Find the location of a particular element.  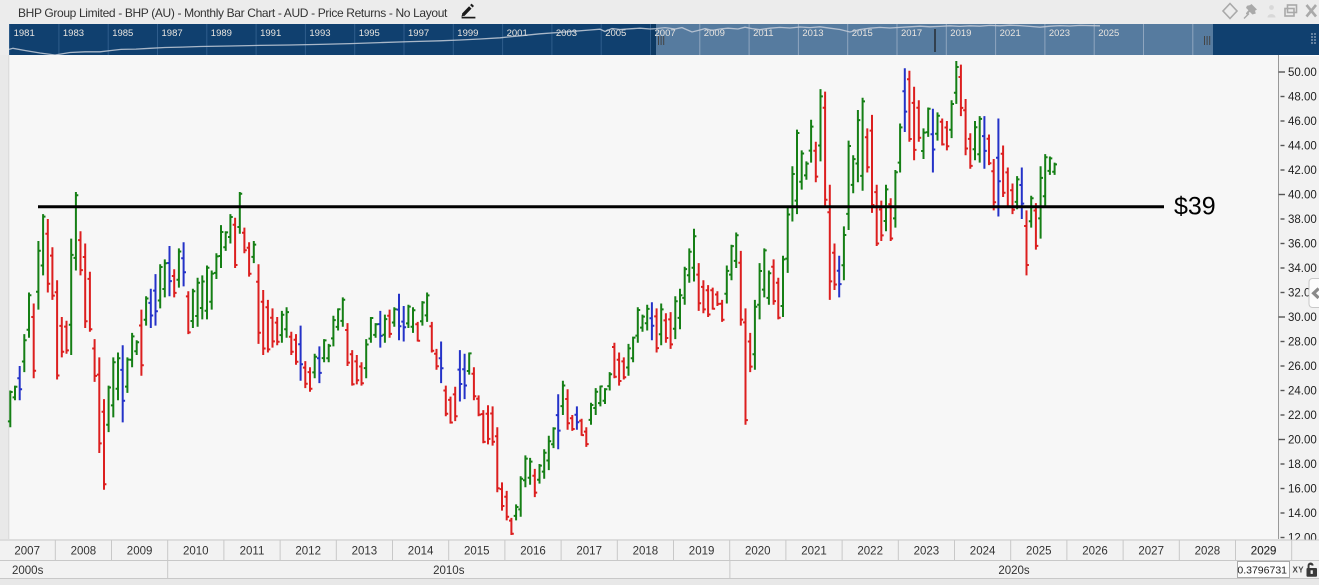

svg-text: 2024 is located at coordinates (983, 552).